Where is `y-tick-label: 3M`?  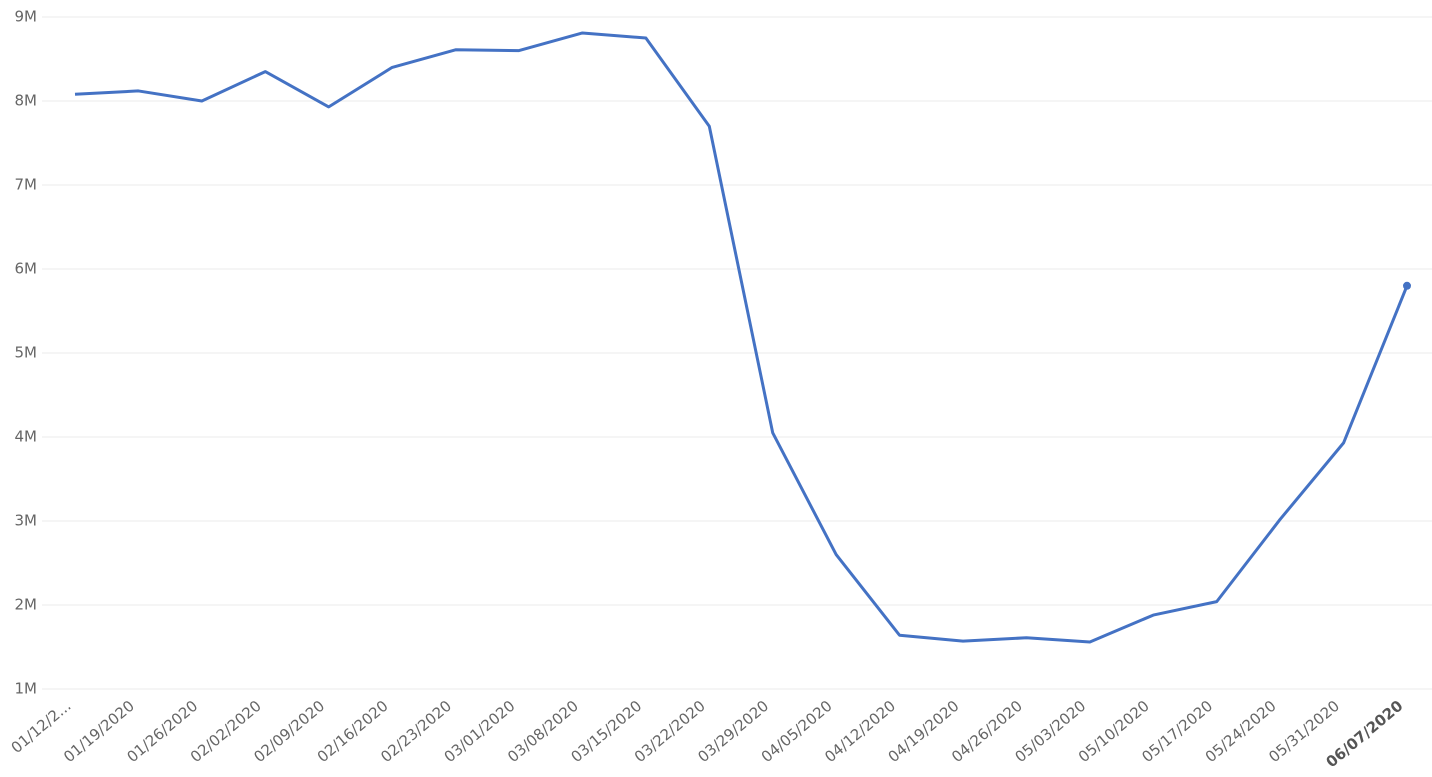 y-tick-label: 3M is located at coordinates (26, 521).